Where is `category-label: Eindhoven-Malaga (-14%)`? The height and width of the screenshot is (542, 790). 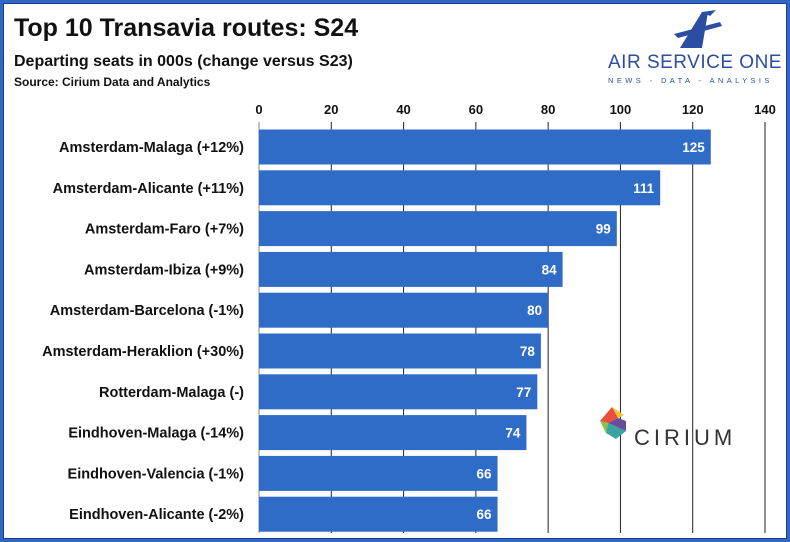 category-label: Eindhoven-Malaga (-14%) is located at coordinates (156, 434).